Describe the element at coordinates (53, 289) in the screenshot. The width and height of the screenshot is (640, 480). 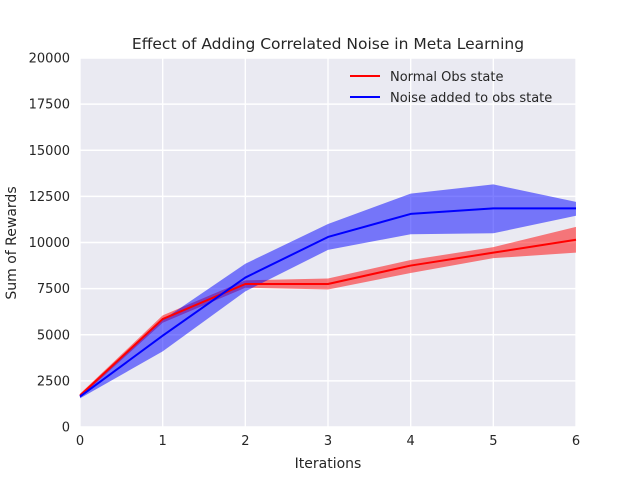
I see `y-tick-label: 7500` at that location.